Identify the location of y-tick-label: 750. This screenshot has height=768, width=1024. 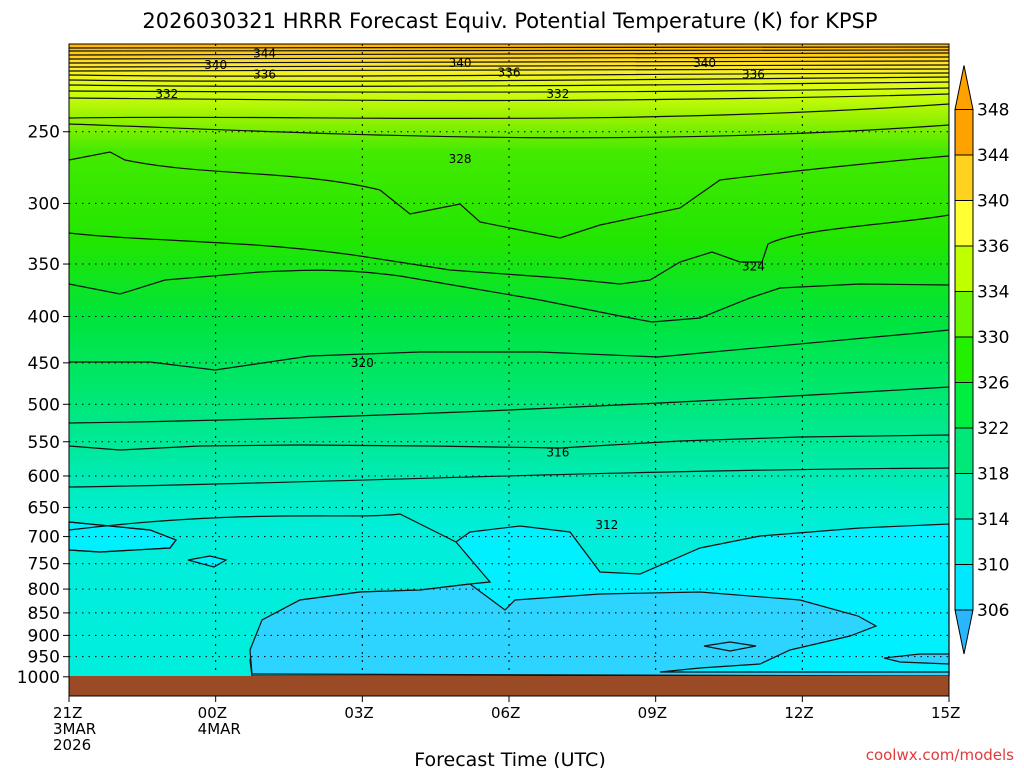
(44, 565).